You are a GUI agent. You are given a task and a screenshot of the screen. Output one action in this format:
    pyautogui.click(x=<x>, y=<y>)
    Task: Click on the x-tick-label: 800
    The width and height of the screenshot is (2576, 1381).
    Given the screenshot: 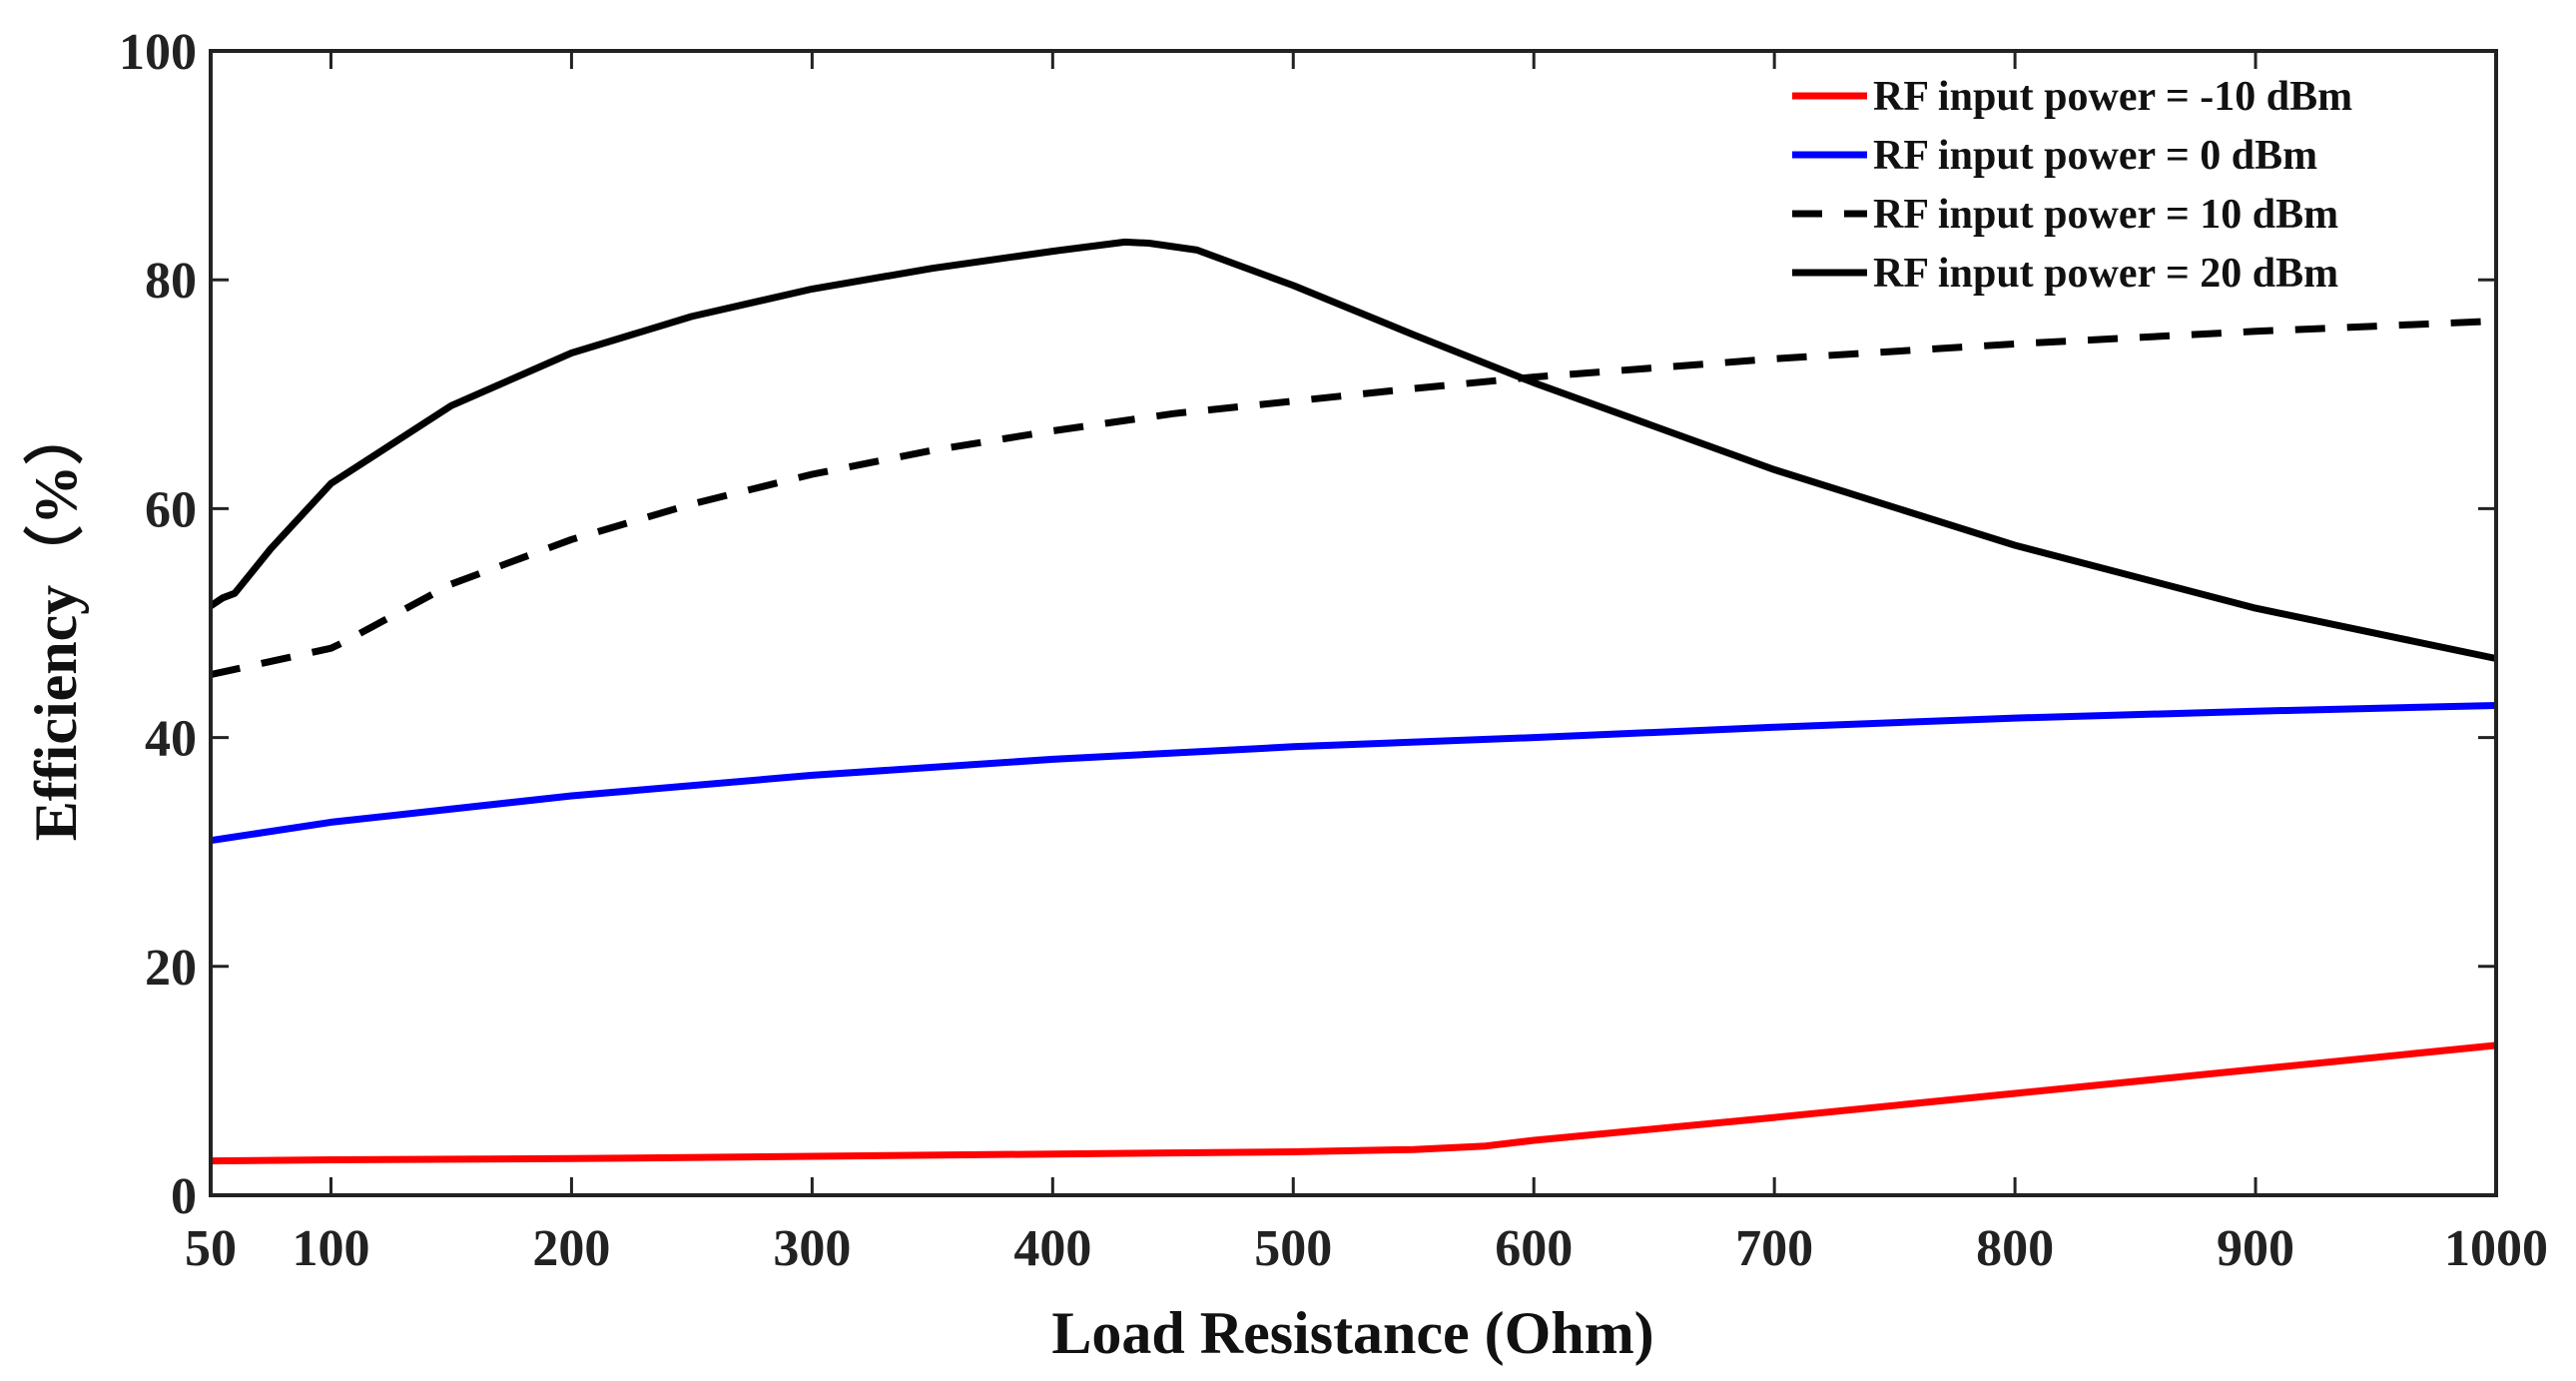 What is the action you would take?
    pyautogui.click(x=2015, y=1248)
    